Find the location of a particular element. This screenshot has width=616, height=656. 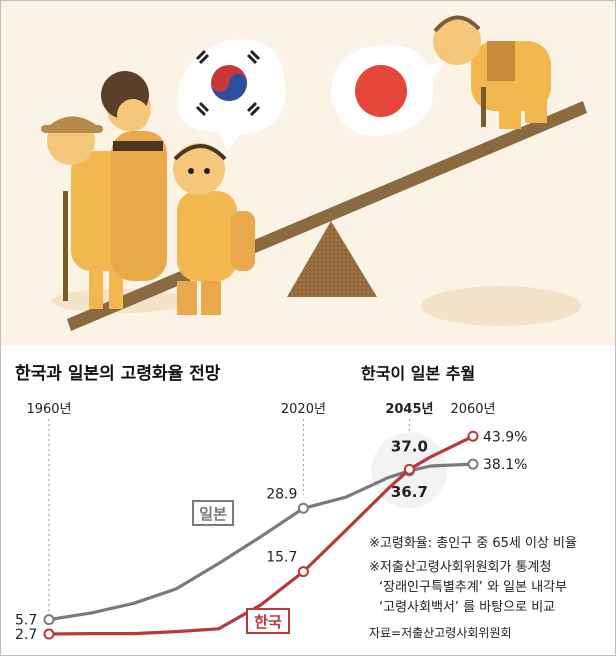

chart-highlight-label: 한국이 일본 추월 is located at coordinates (418, 373).